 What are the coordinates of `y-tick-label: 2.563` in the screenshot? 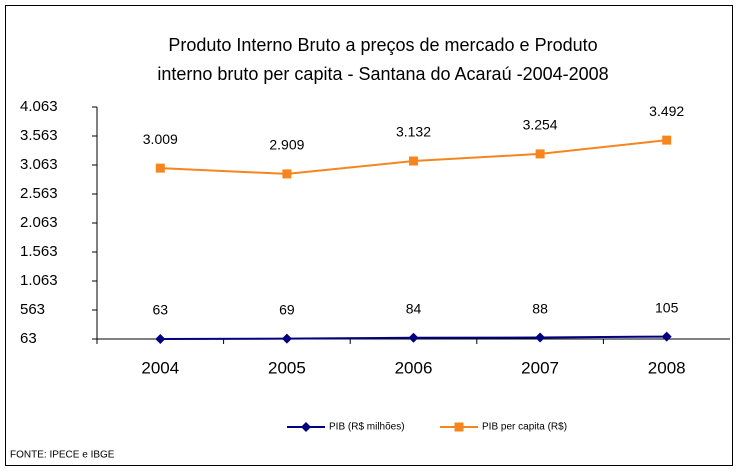 It's located at (39, 193).